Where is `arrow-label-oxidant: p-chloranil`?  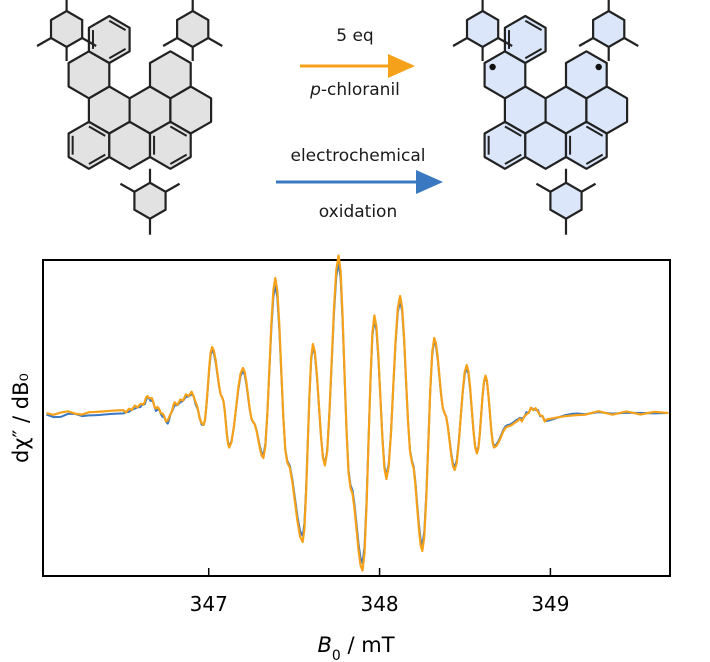 arrow-label-oxidant: p-chloranil is located at coordinates (355, 90).